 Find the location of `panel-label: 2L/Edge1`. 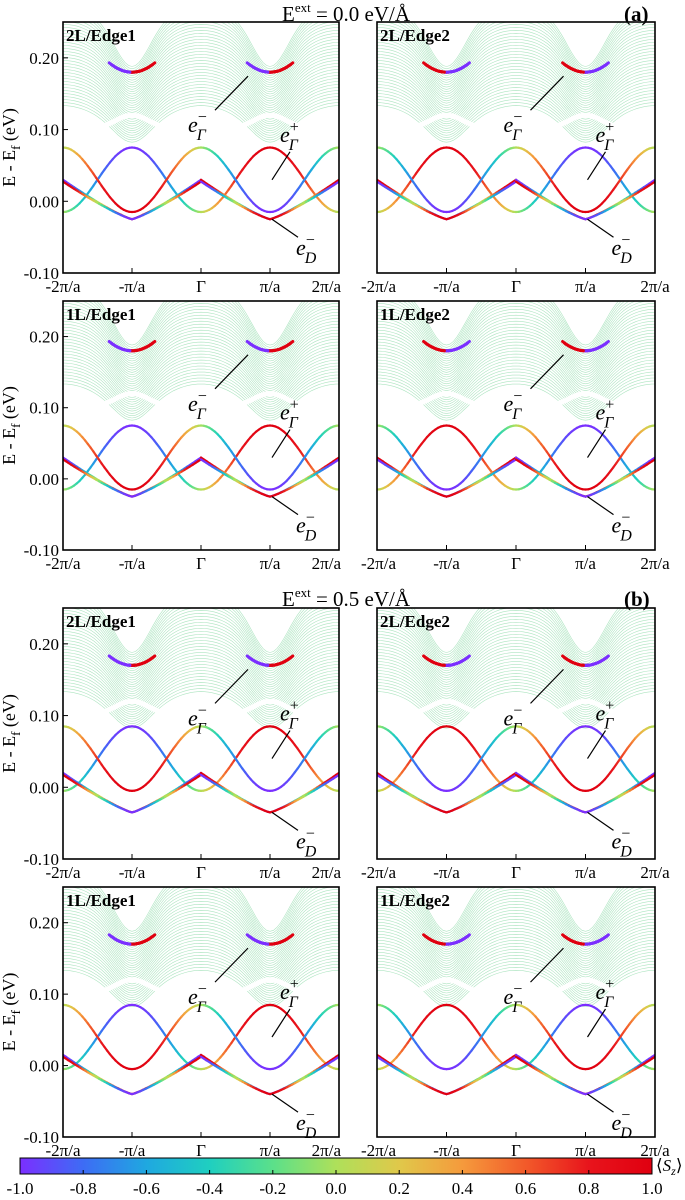

panel-label: 2L/Edge1 is located at coordinates (101, 35).